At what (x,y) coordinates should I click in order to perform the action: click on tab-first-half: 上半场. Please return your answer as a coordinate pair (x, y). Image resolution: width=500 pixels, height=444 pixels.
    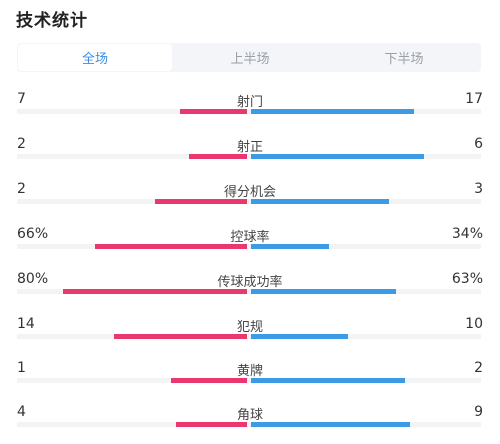
    Looking at the image, I should click on (250, 59).